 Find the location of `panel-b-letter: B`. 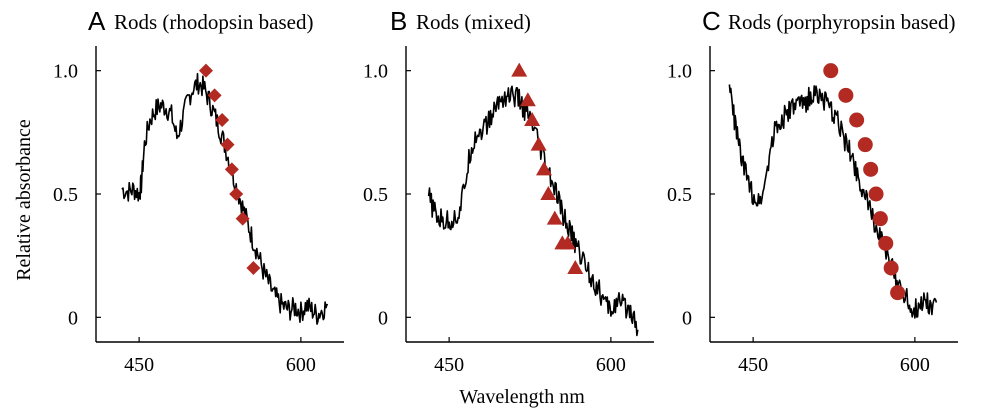

panel-b-letter: B is located at coordinates (398, 21).